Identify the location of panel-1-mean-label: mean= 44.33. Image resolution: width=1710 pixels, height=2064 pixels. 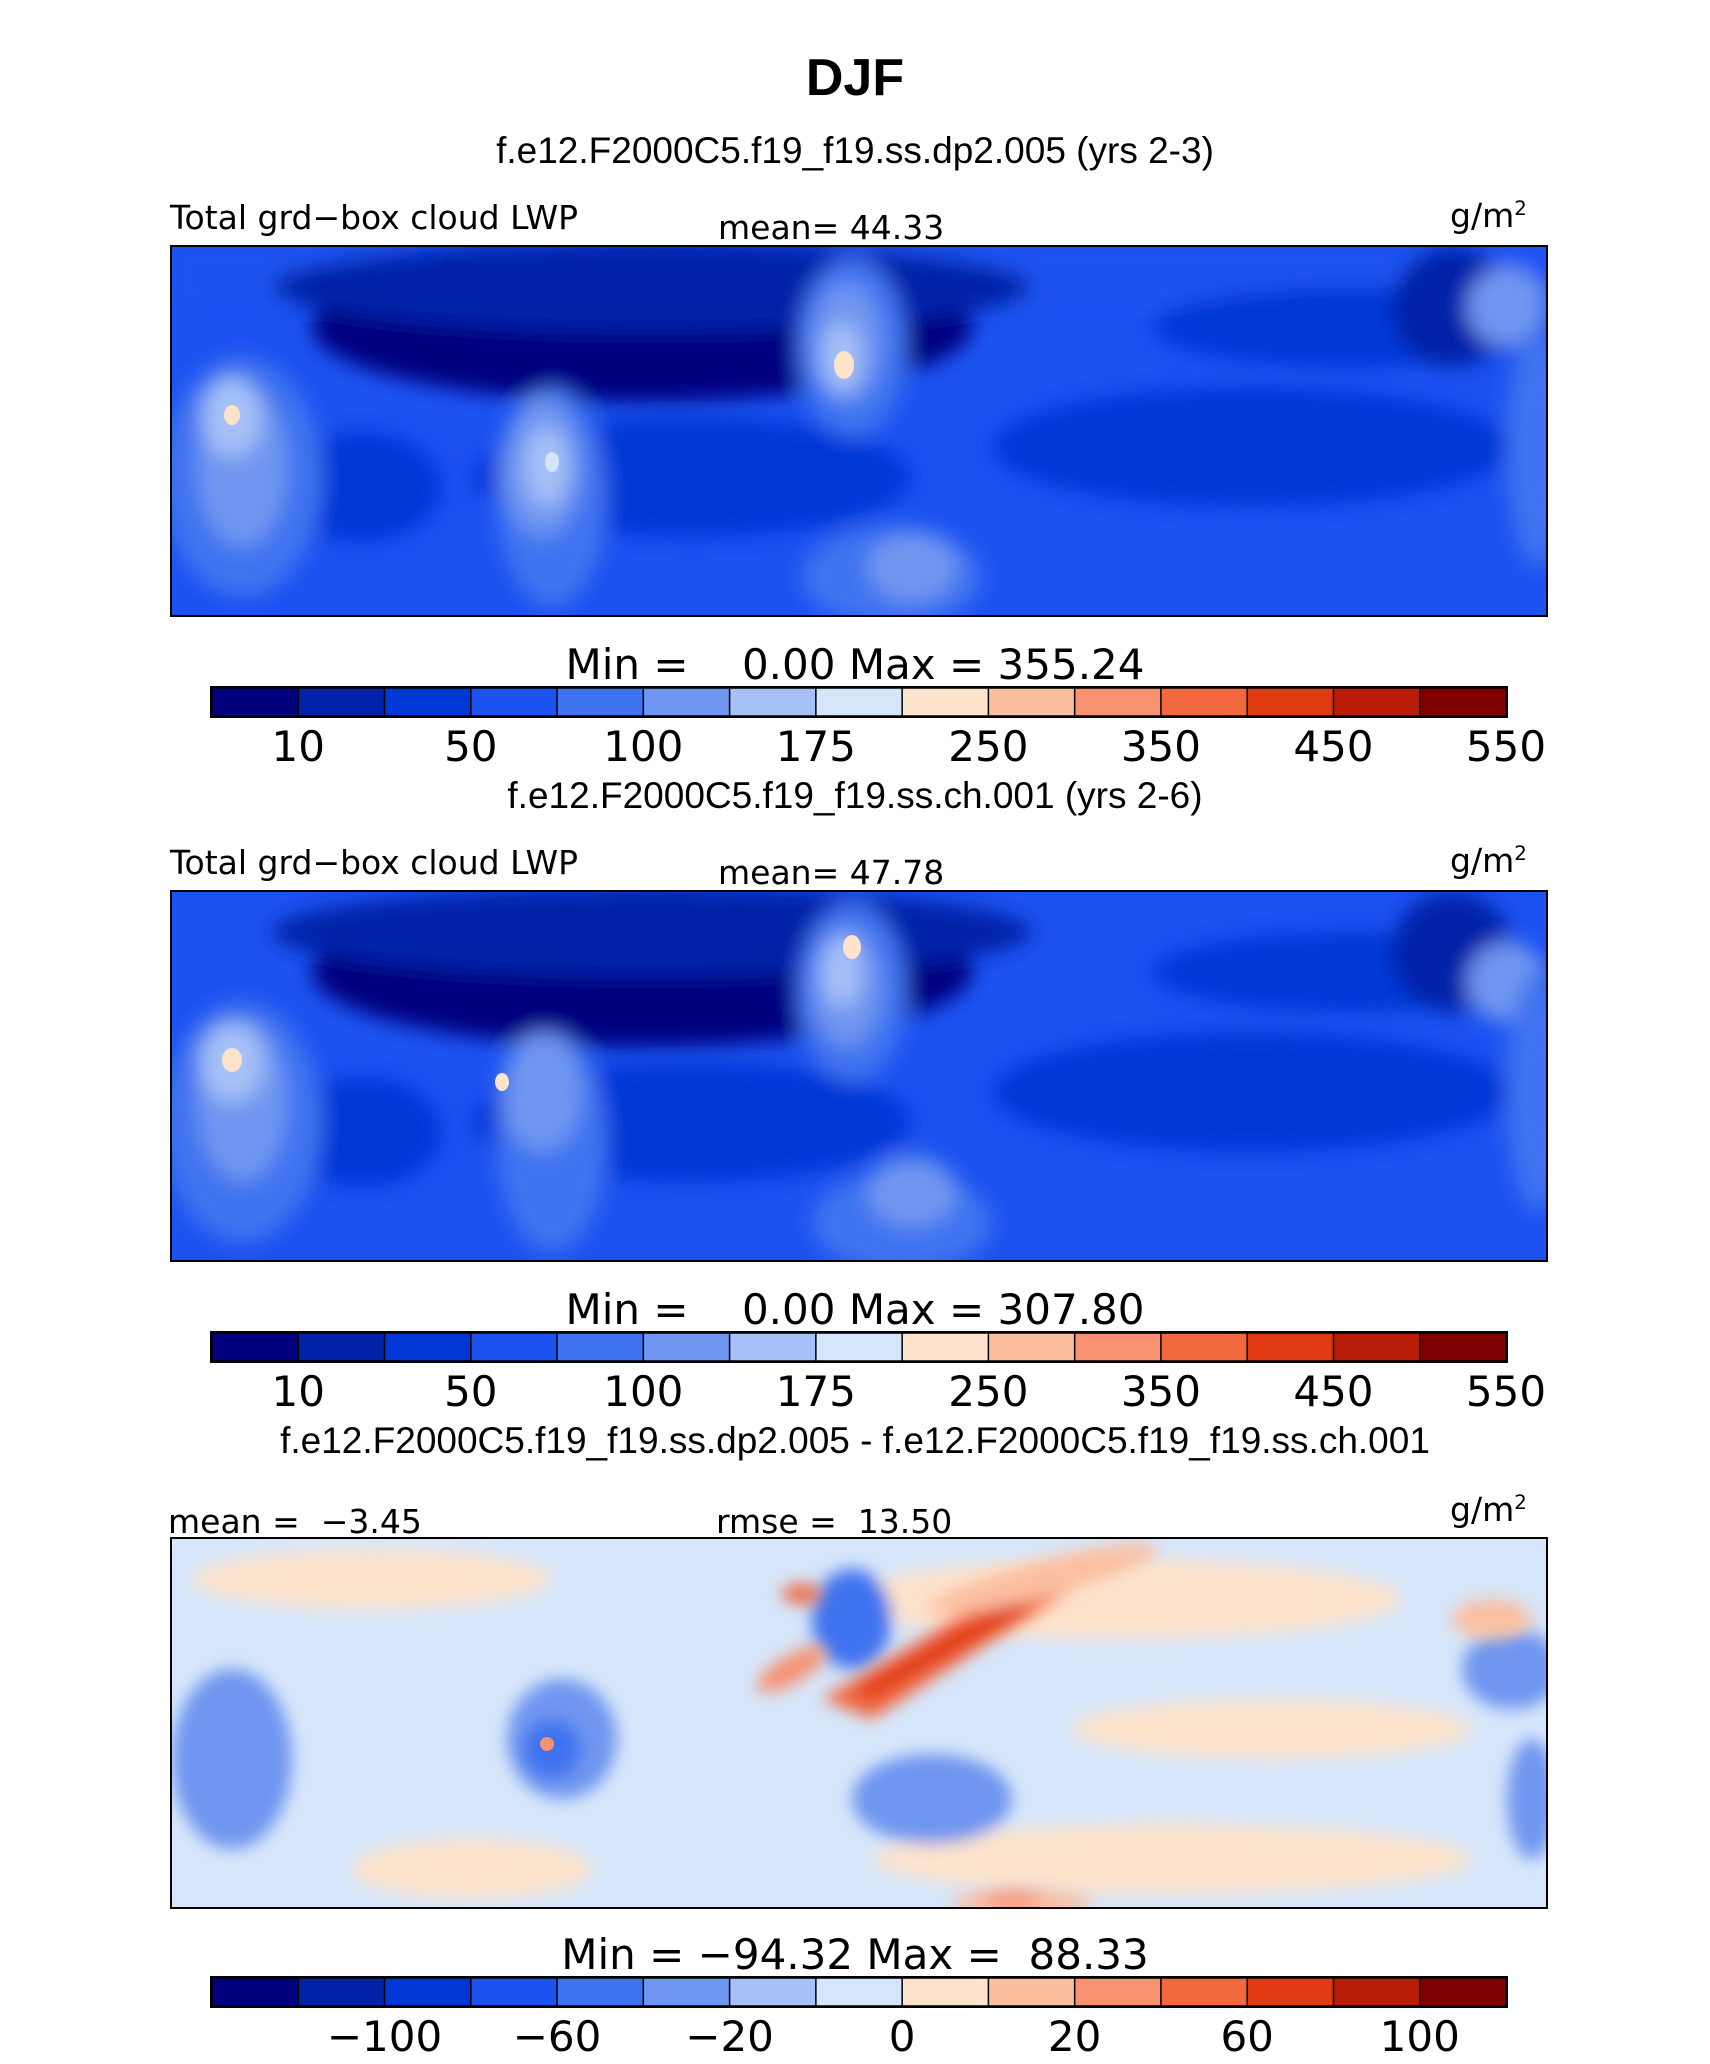
(831, 227).